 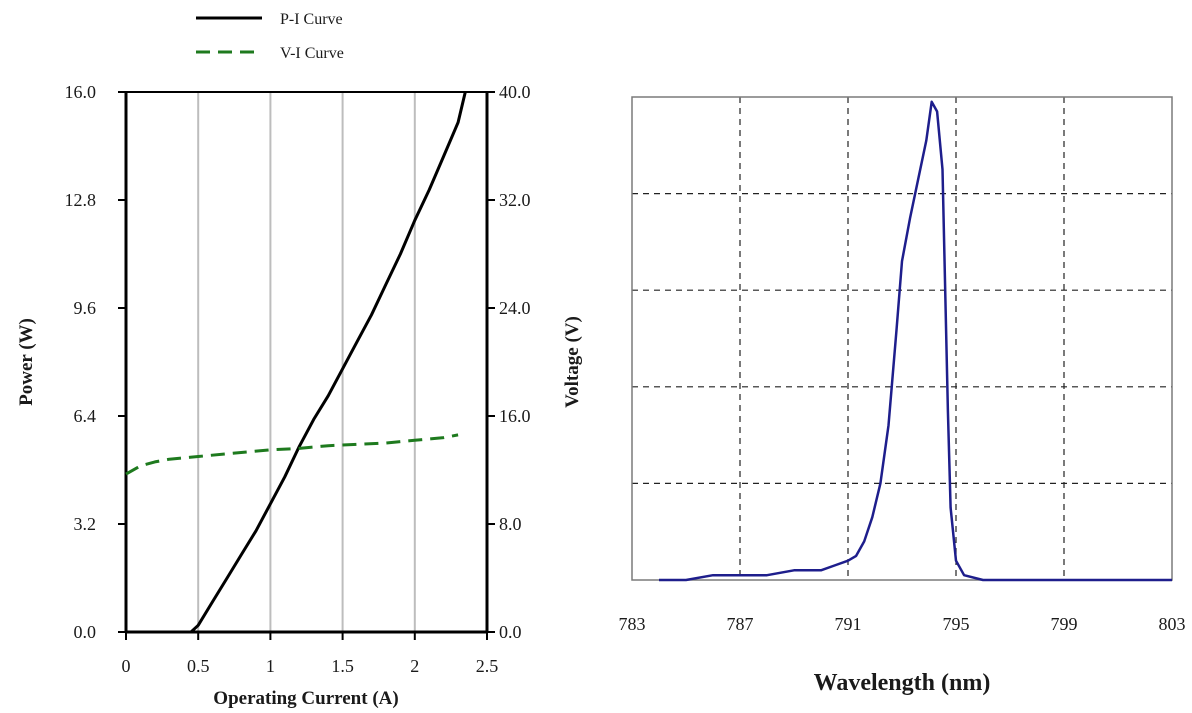 I want to click on x-axis-label: Wavelength (nm), so click(x=902, y=683).